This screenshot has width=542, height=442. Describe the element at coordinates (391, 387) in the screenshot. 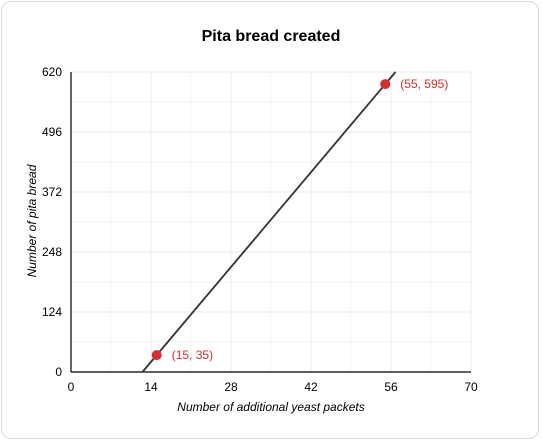

I see `x-tick-label: 56` at that location.